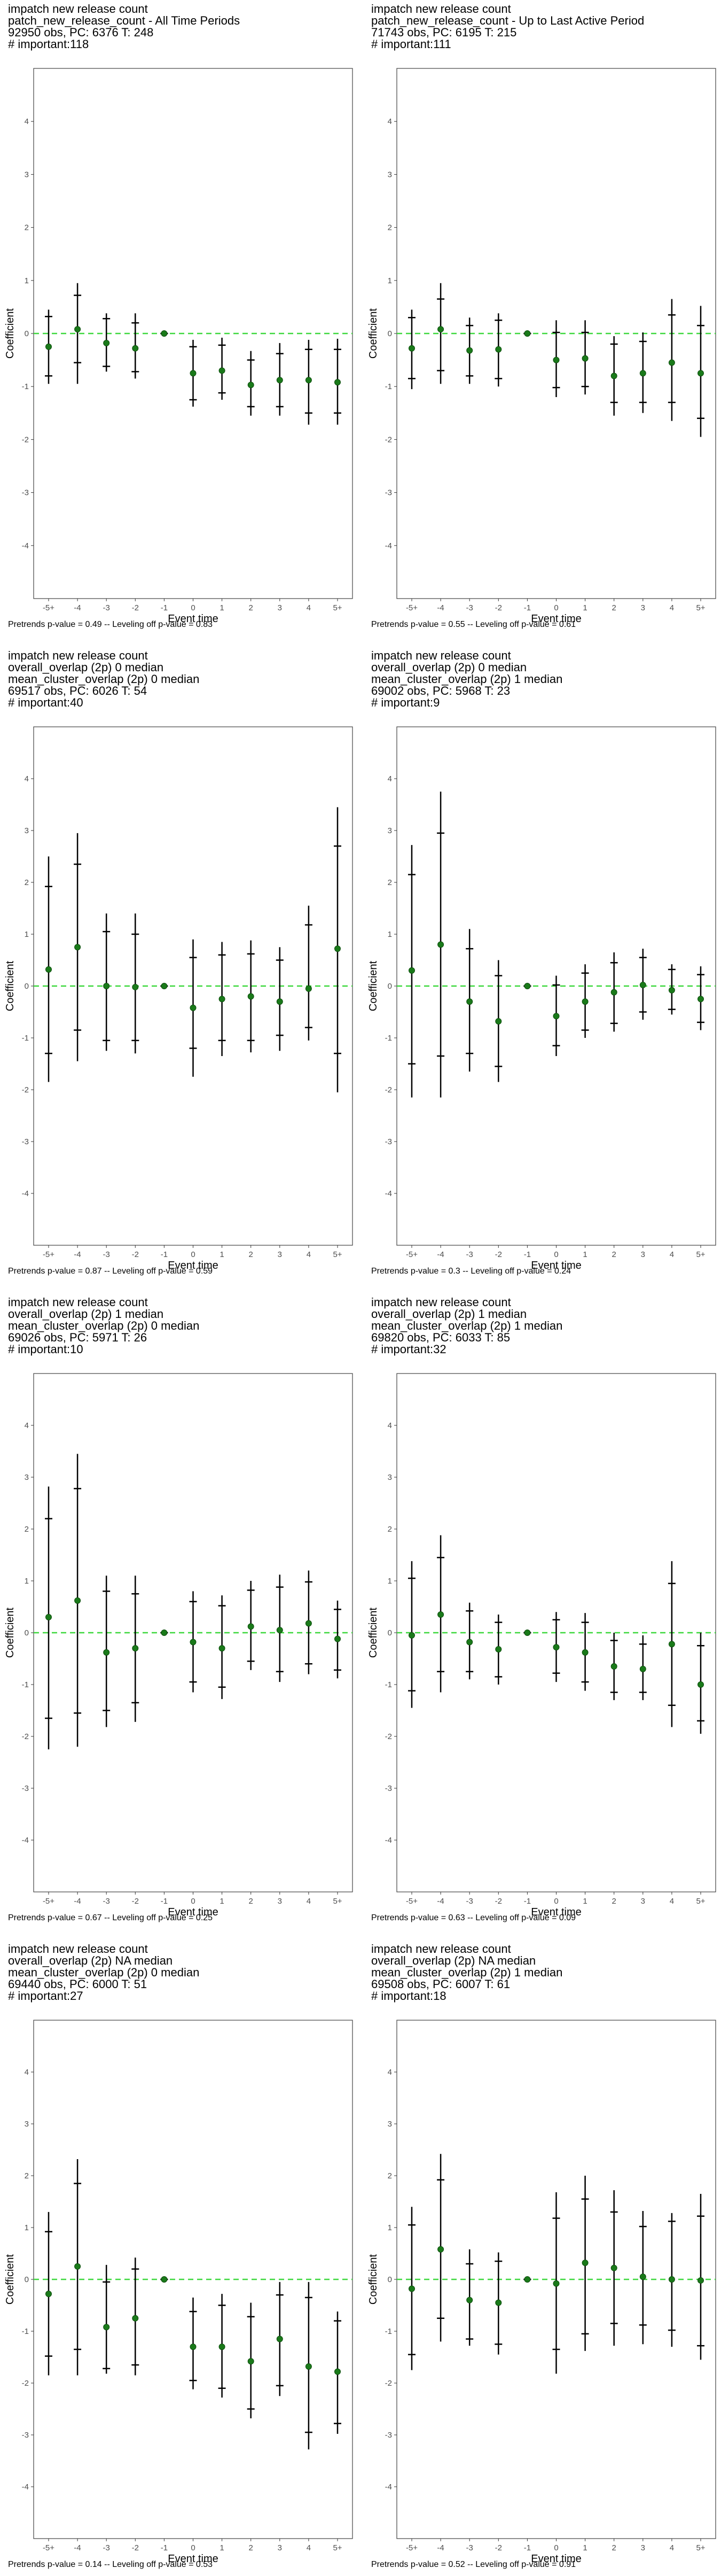  I want to click on chart-subtitle-line: 69517 obs, PC: 6026 T: 54, so click(77, 690).